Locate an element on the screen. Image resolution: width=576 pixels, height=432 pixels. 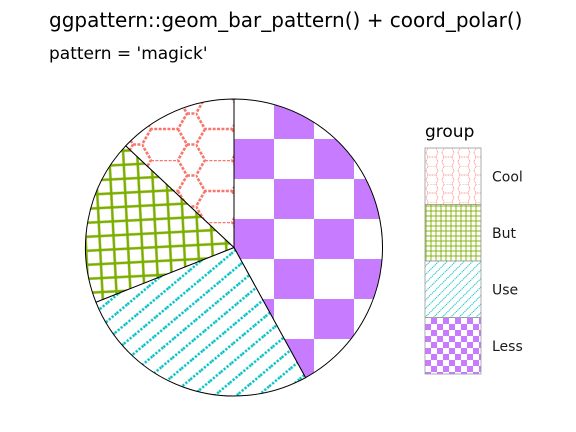
legend-key-cool is located at coordinates (453, 176).